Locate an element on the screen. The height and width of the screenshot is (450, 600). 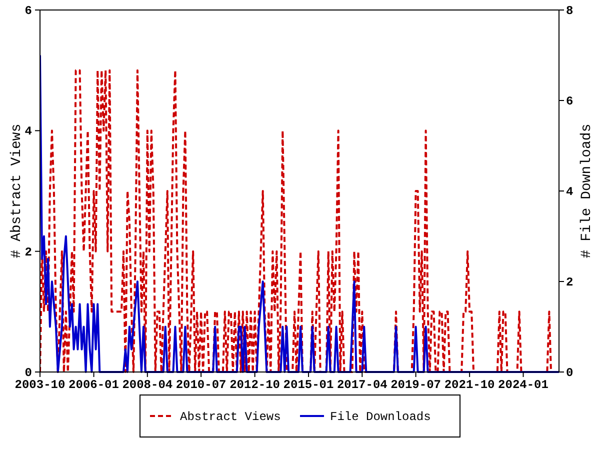
y-tick-label: 4 is located at coordinates (28, 131).